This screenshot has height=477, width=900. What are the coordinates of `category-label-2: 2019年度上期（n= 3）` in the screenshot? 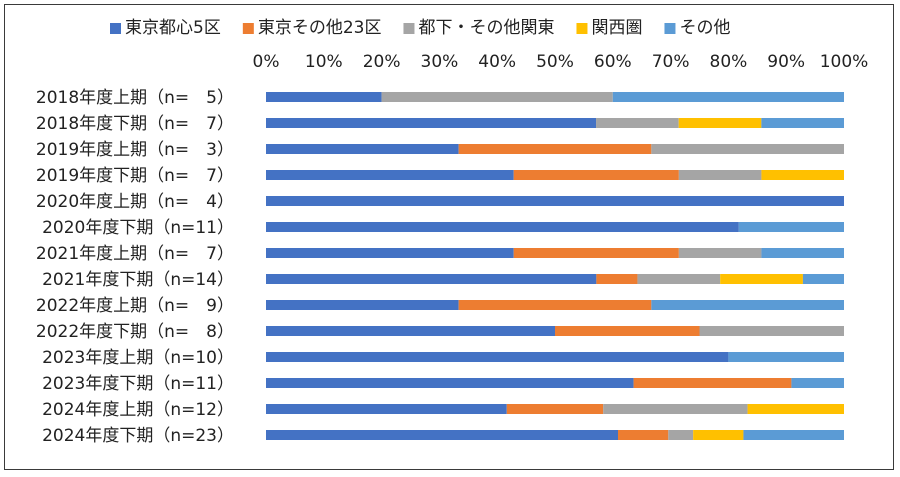 It's located at (135, 150).